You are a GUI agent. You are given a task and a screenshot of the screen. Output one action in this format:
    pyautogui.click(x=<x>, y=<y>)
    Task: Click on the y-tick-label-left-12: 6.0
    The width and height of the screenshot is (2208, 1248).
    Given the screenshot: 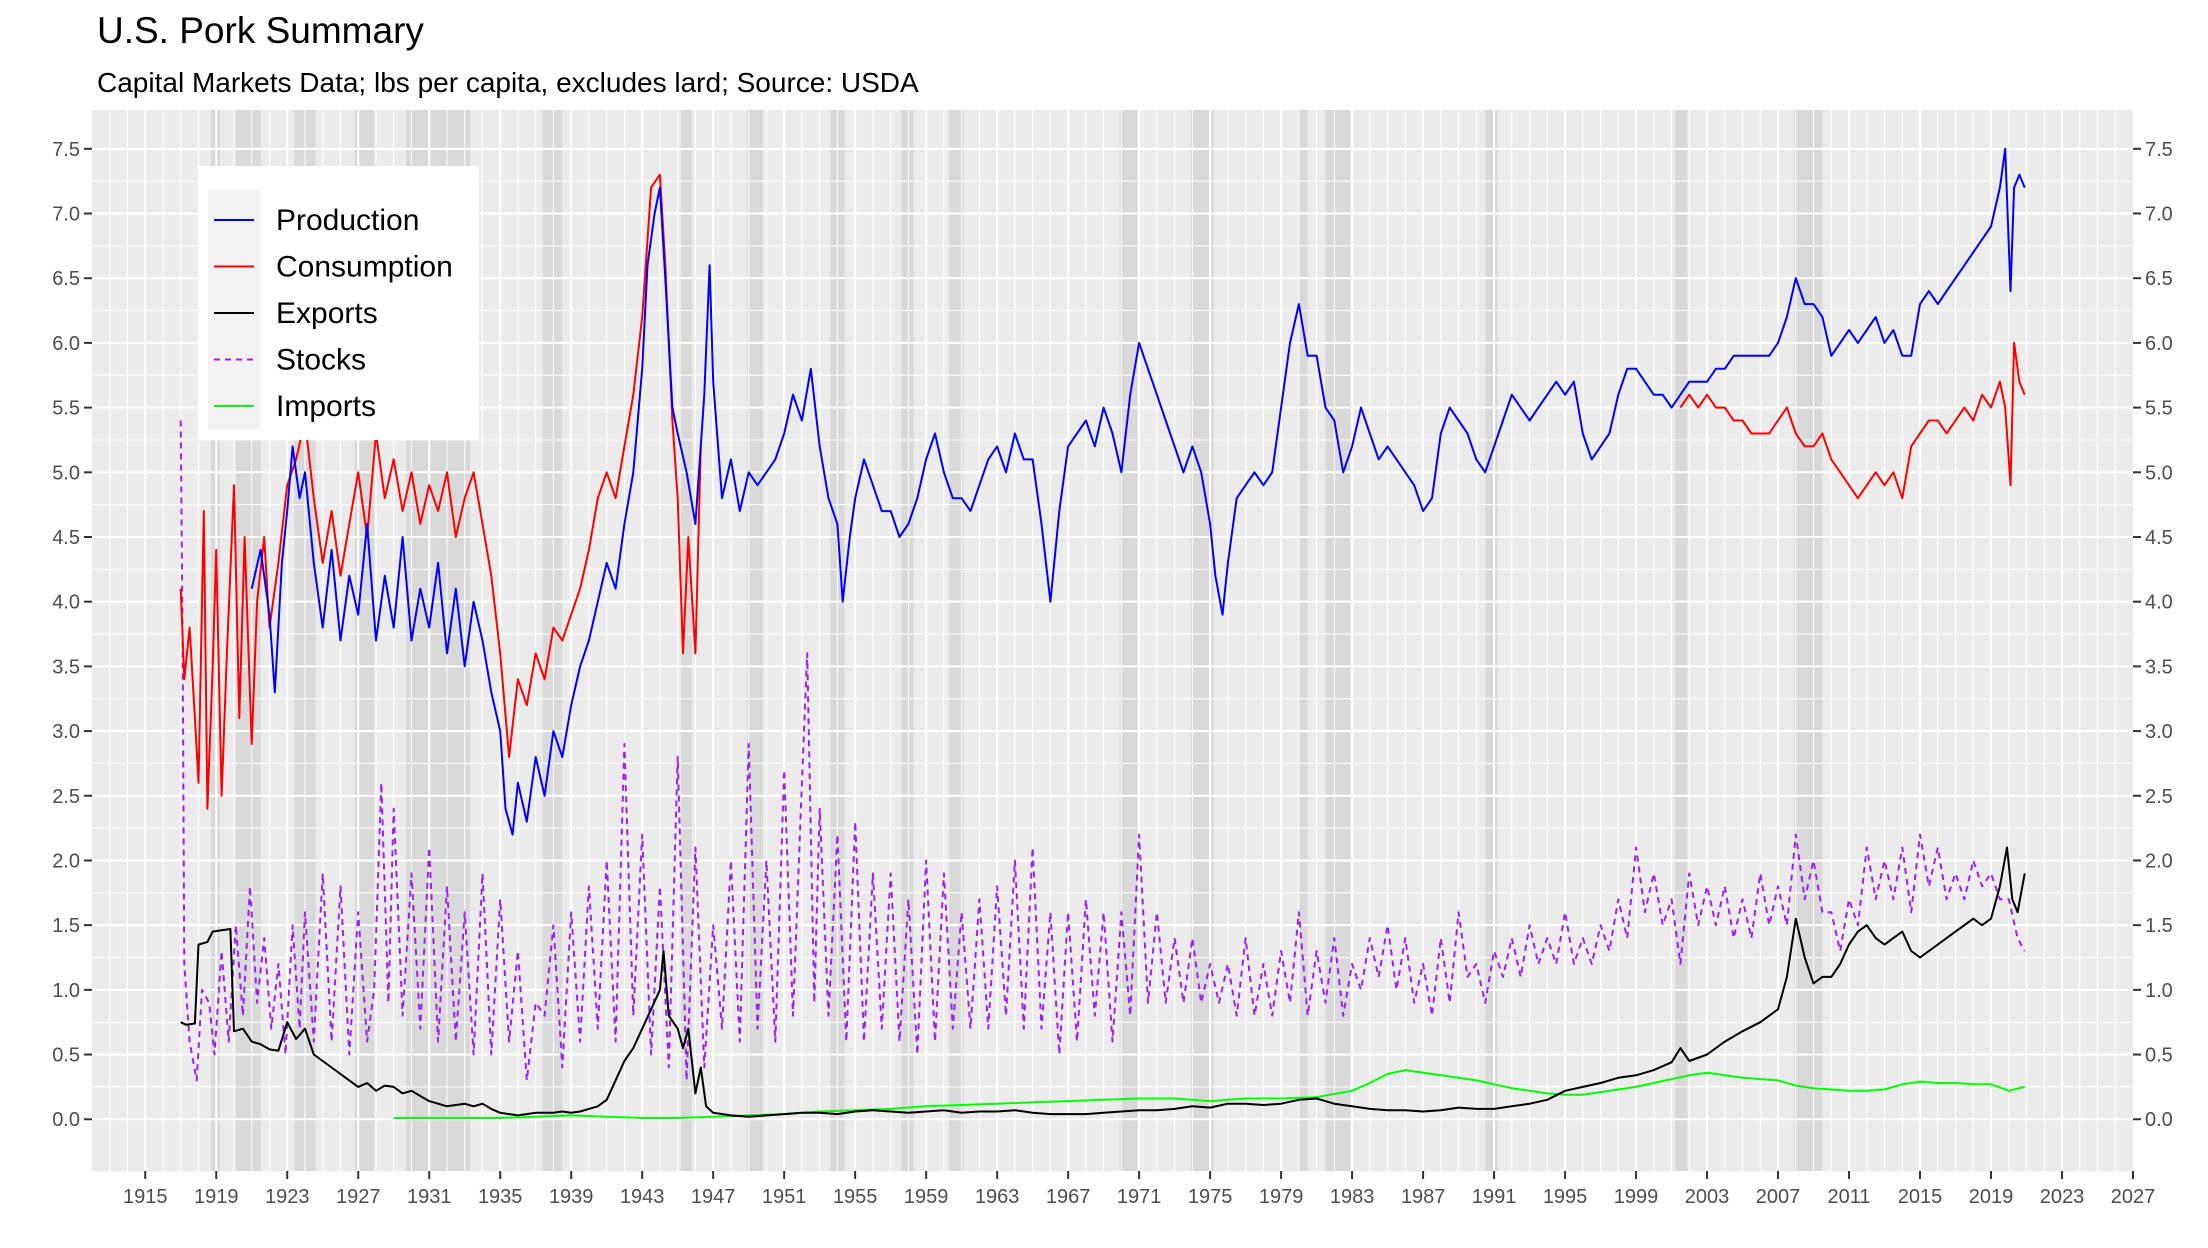 What is the action you would take?
    pyautogui.click(x=66, y=344)
    